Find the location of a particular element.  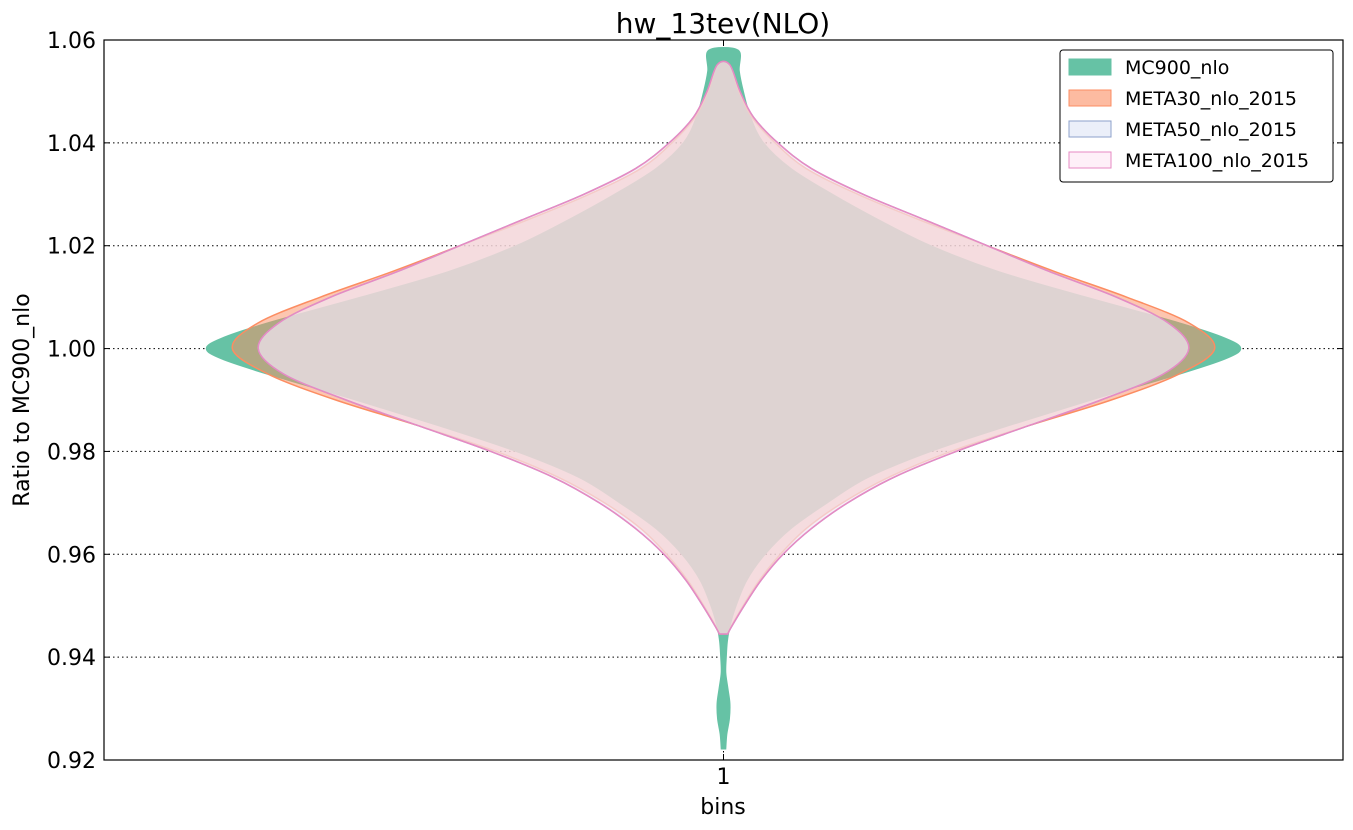

y-tick-label: 0.94 is located at coordinates (71, 658).